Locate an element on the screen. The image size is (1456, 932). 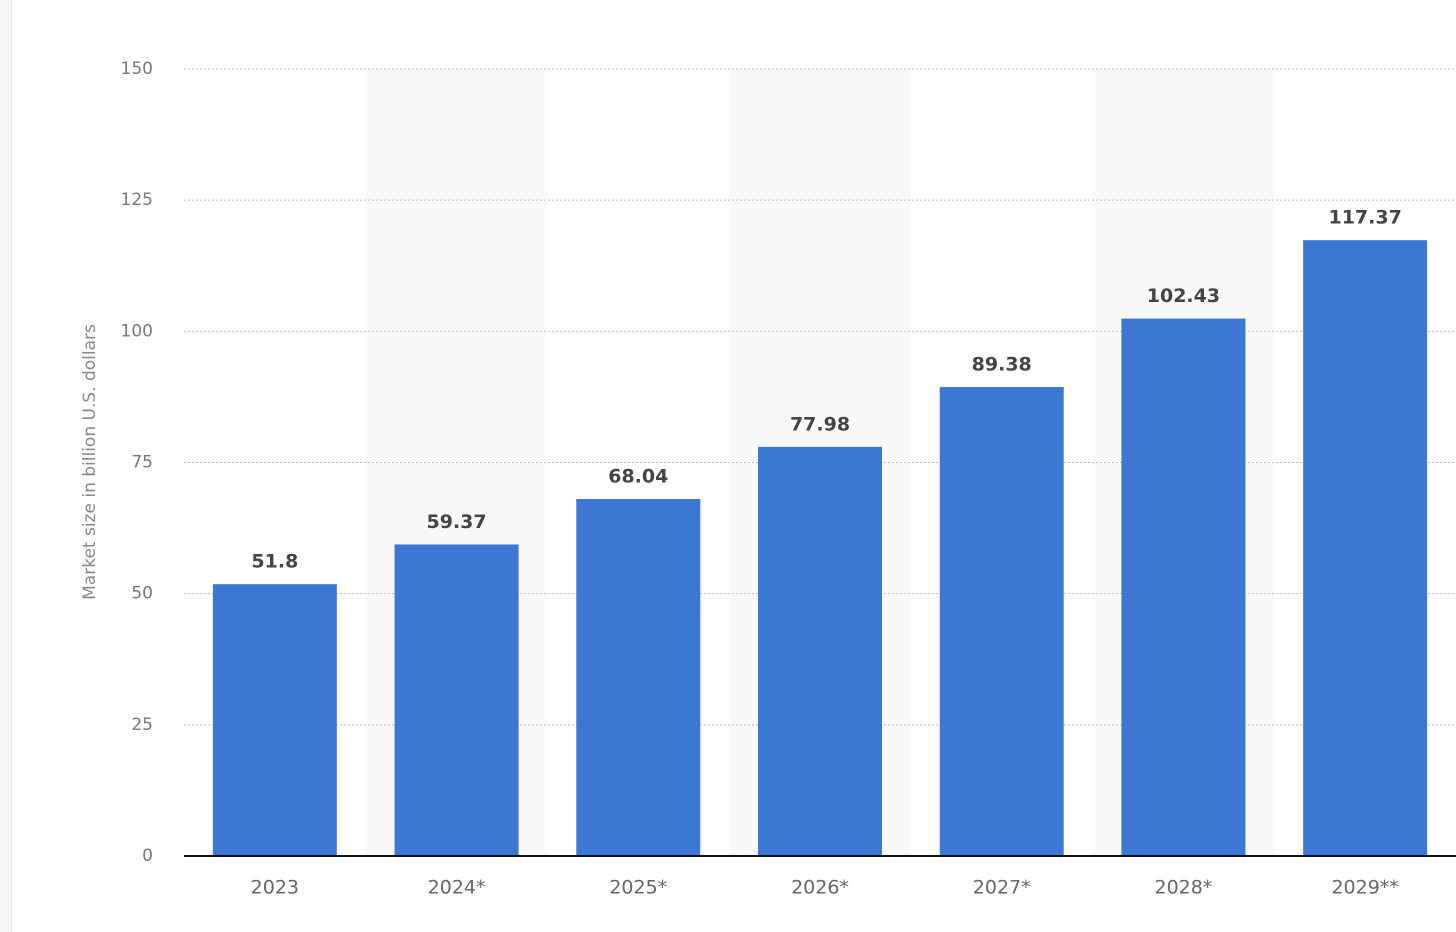
y-tick-label: 150 is located at coordinates (137, 69).